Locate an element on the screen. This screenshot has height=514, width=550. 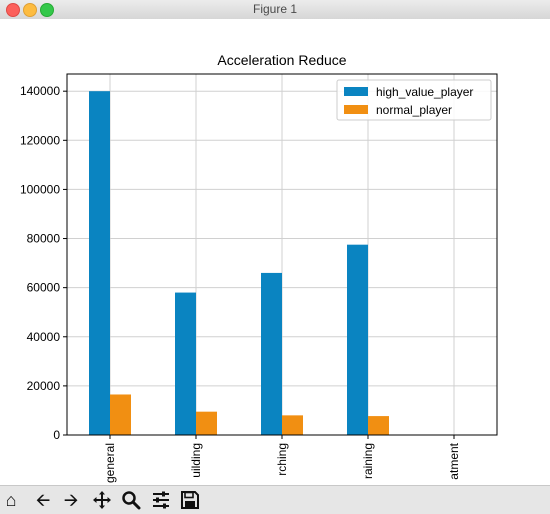
y-tick-label: 120000 is located at coordinates (40, 140).